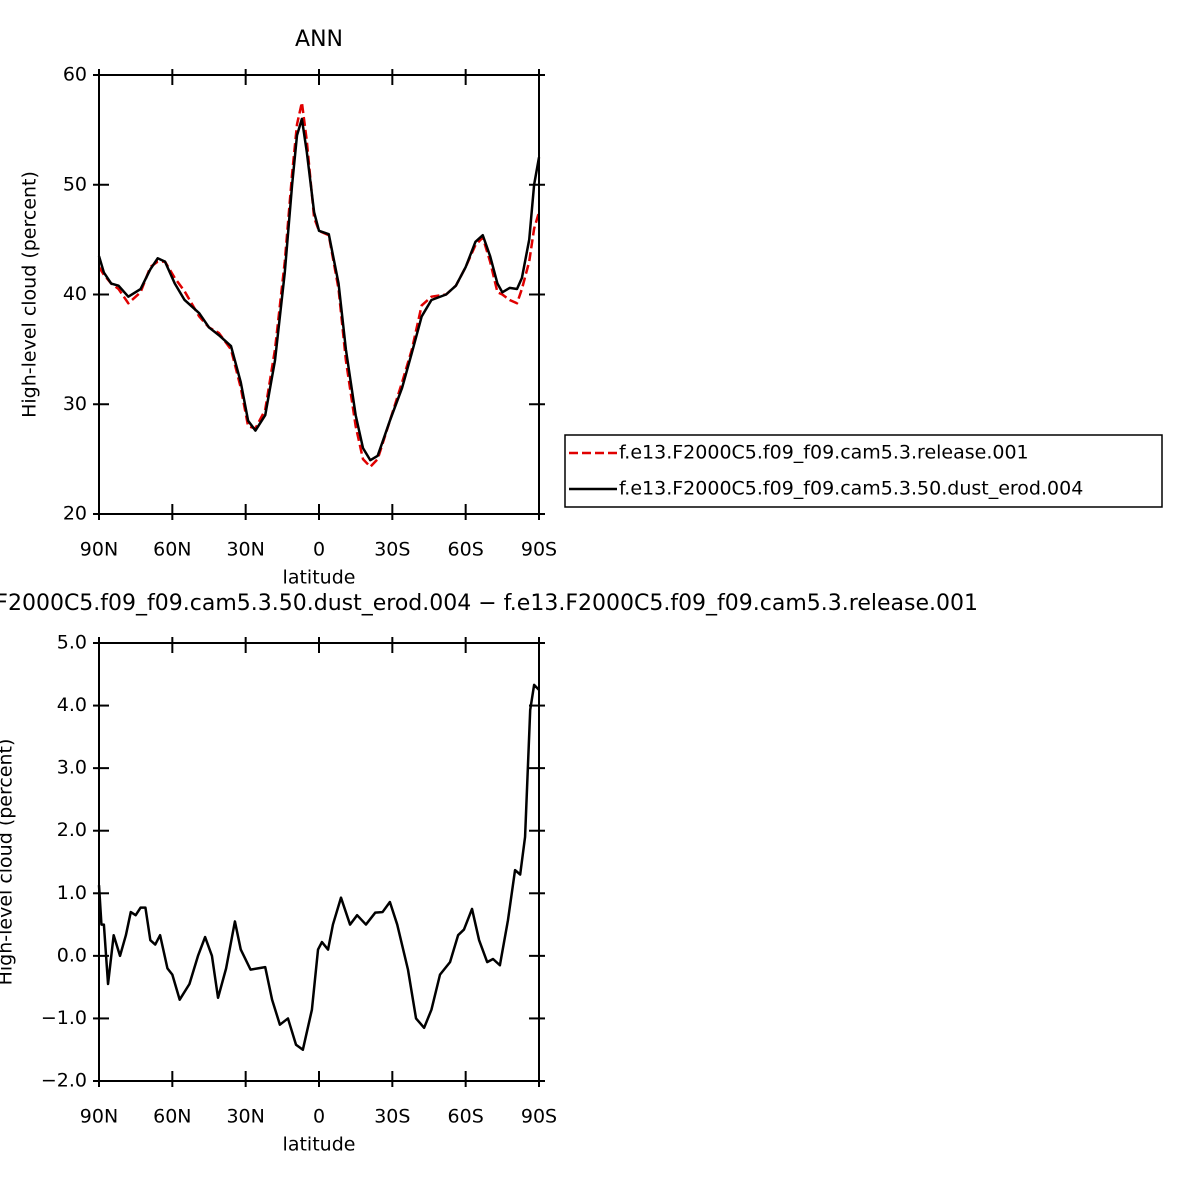 The width and height of the screenshot is (1180, 1180). I want to click on y-tick-label: 40, so click(75, 294).